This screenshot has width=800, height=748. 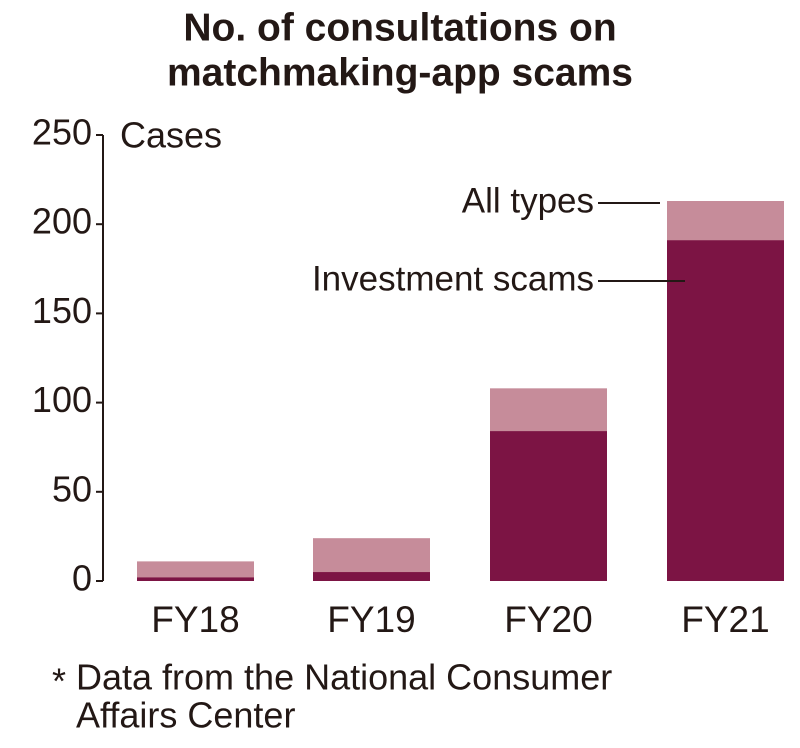 I want to click on y-tick-label: 50, so click(x=72, y=488).